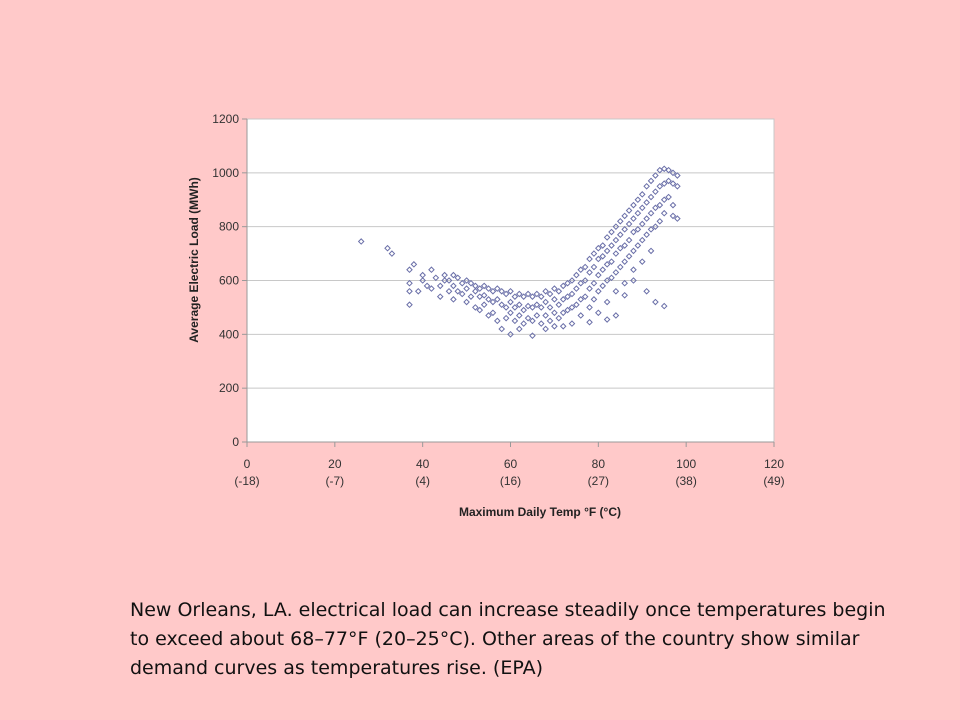 This screenshot has width=960, height=720. What do you see at coordinates (247, 464) in the screenshot?
I see `x-tick-label: 0` at bounding box center [247, 464].